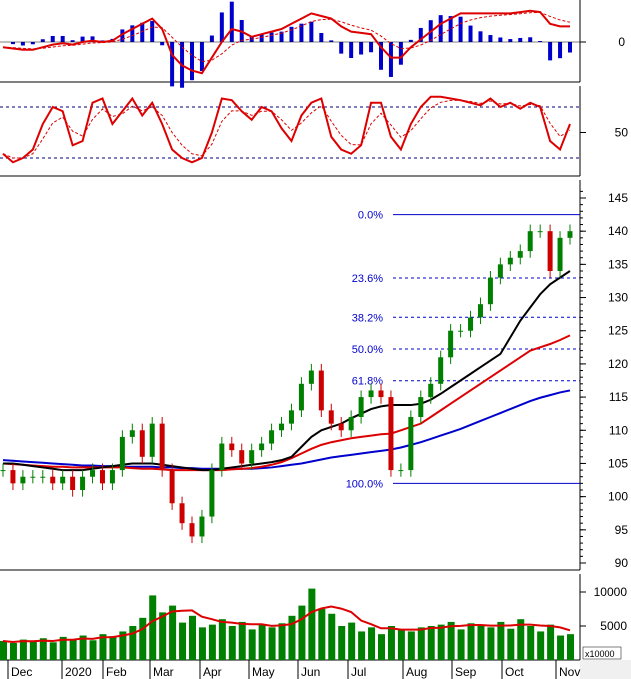 This screenshot has width=631, height=679. Describe the element at coordinates (263, 672) in the screenshot. I see `month-label: May` at that location.